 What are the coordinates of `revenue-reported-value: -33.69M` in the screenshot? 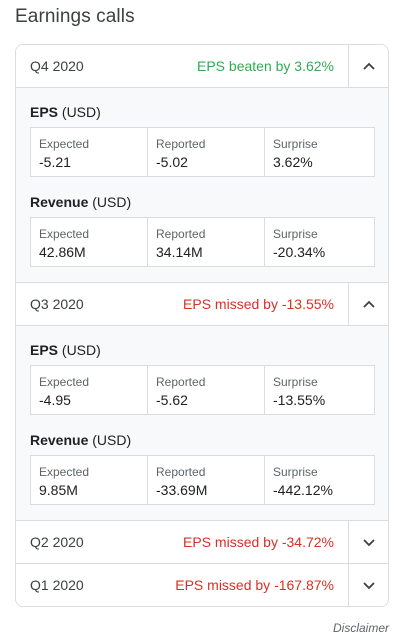 It's located at (182, 490).